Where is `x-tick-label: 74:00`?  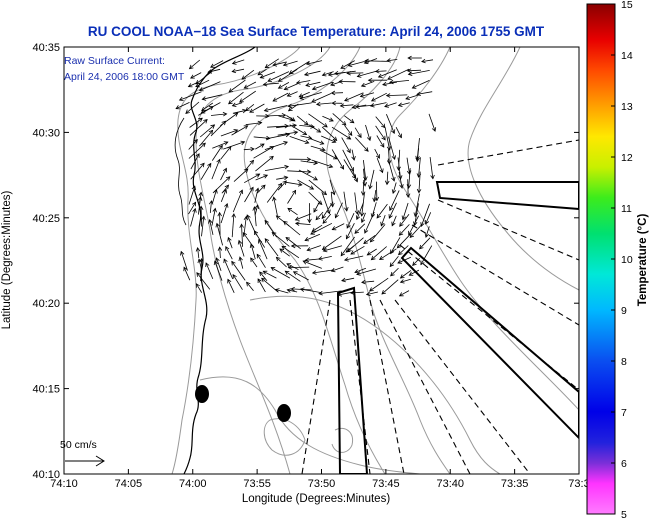 x-tick-label: 74:00 is located at coordinates (193, 484).